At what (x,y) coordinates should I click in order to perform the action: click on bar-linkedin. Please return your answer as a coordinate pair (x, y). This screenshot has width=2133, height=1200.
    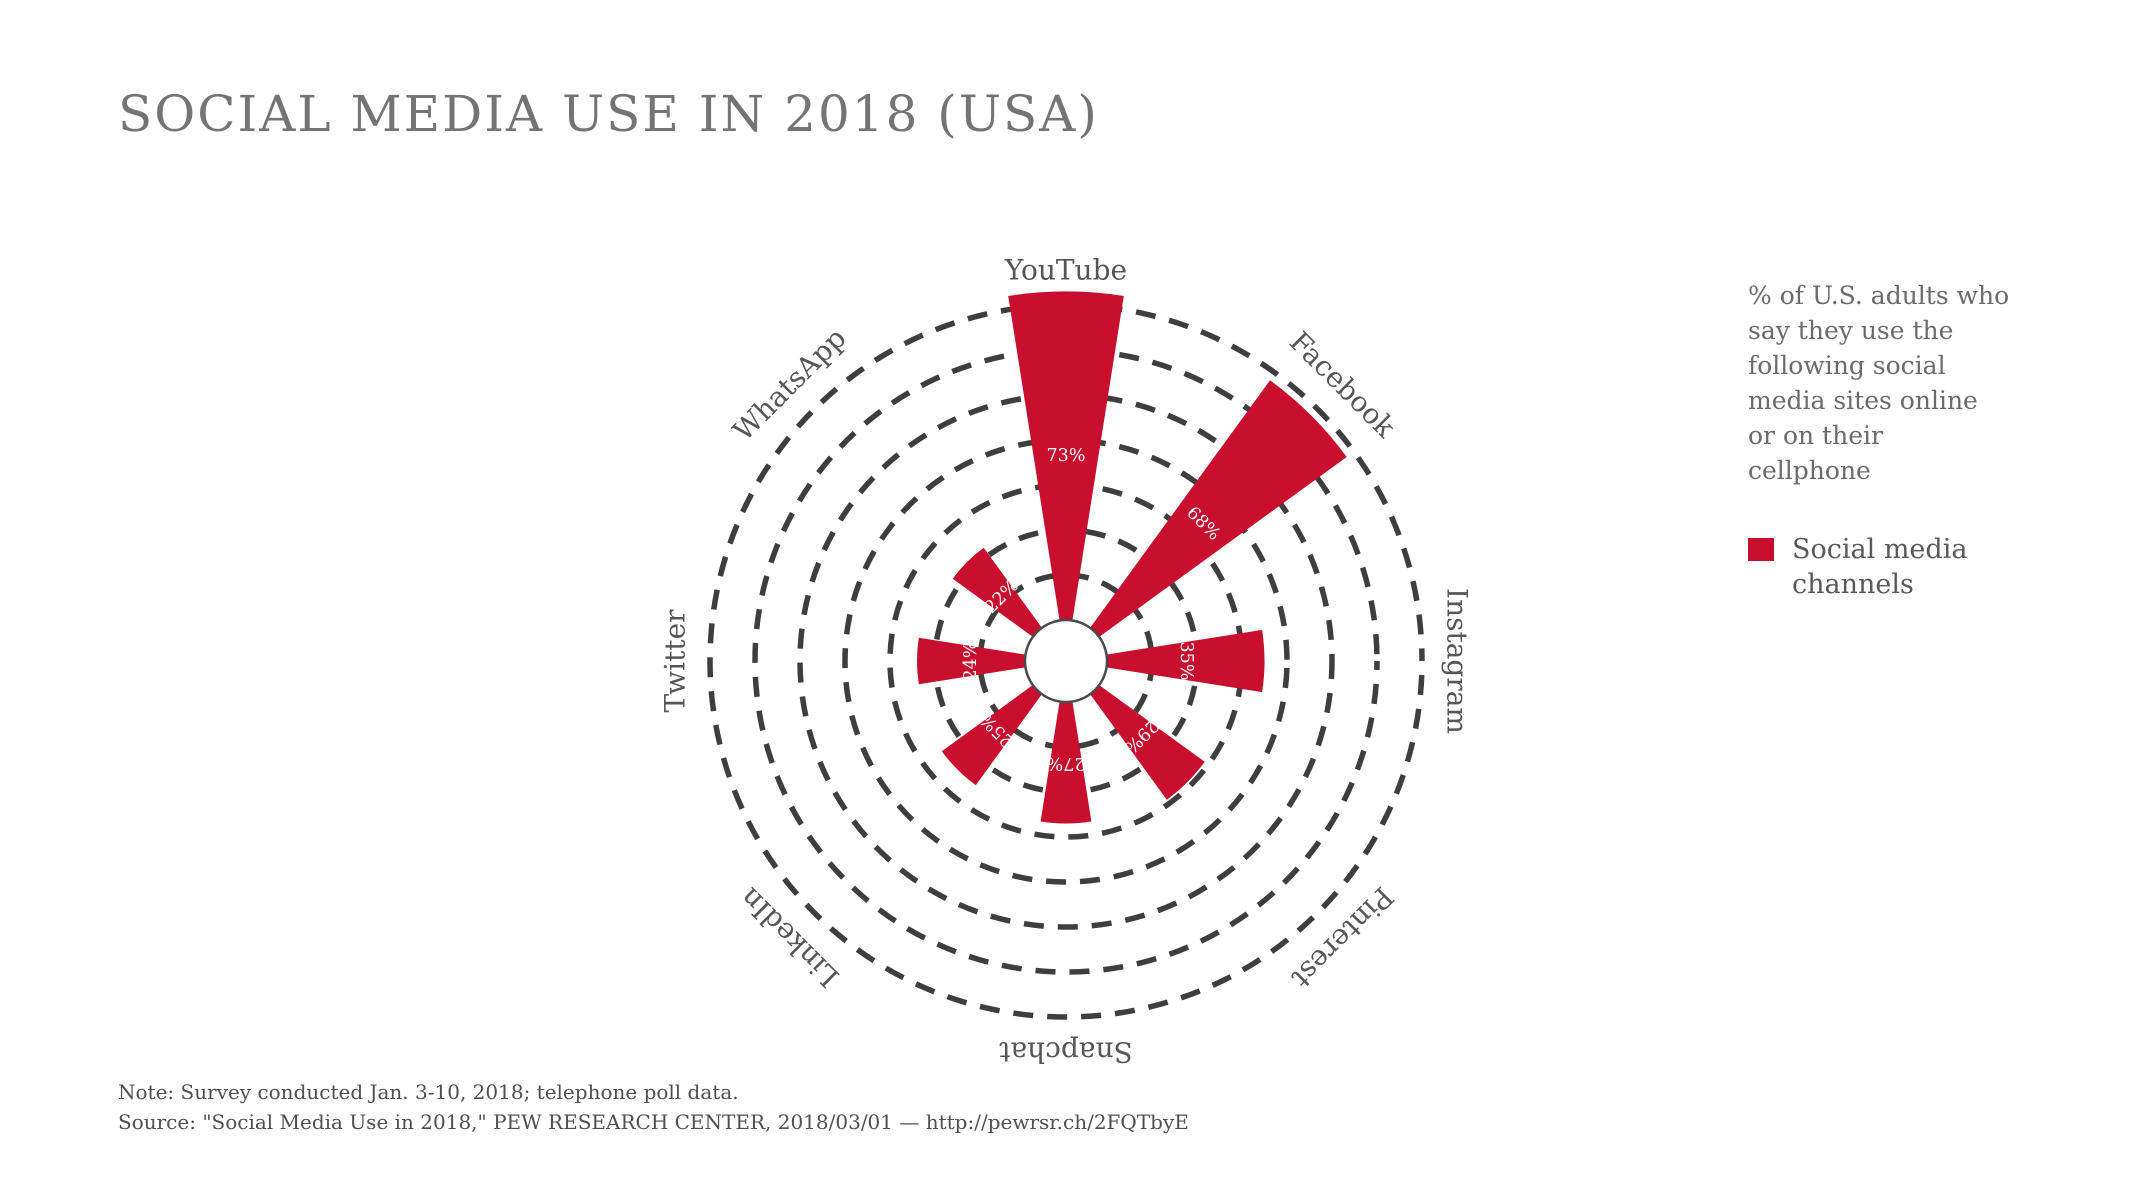
    Looking at the image, I should click on (1003, 723).